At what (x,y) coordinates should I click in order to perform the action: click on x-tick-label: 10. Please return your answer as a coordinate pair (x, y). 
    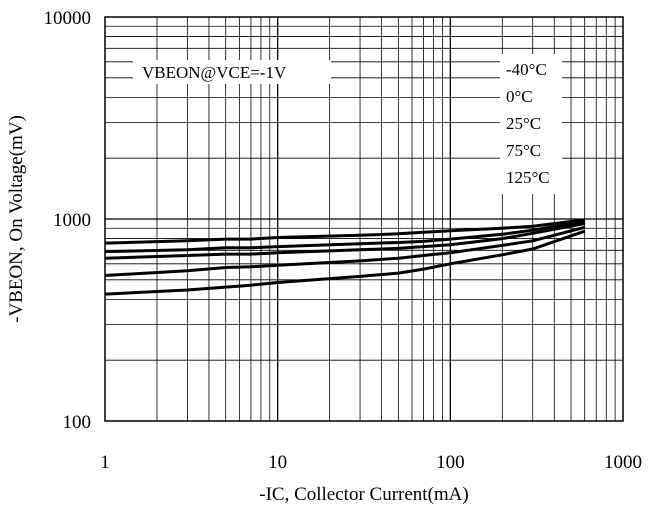
    Looking at the image, I should click on (277, 462).